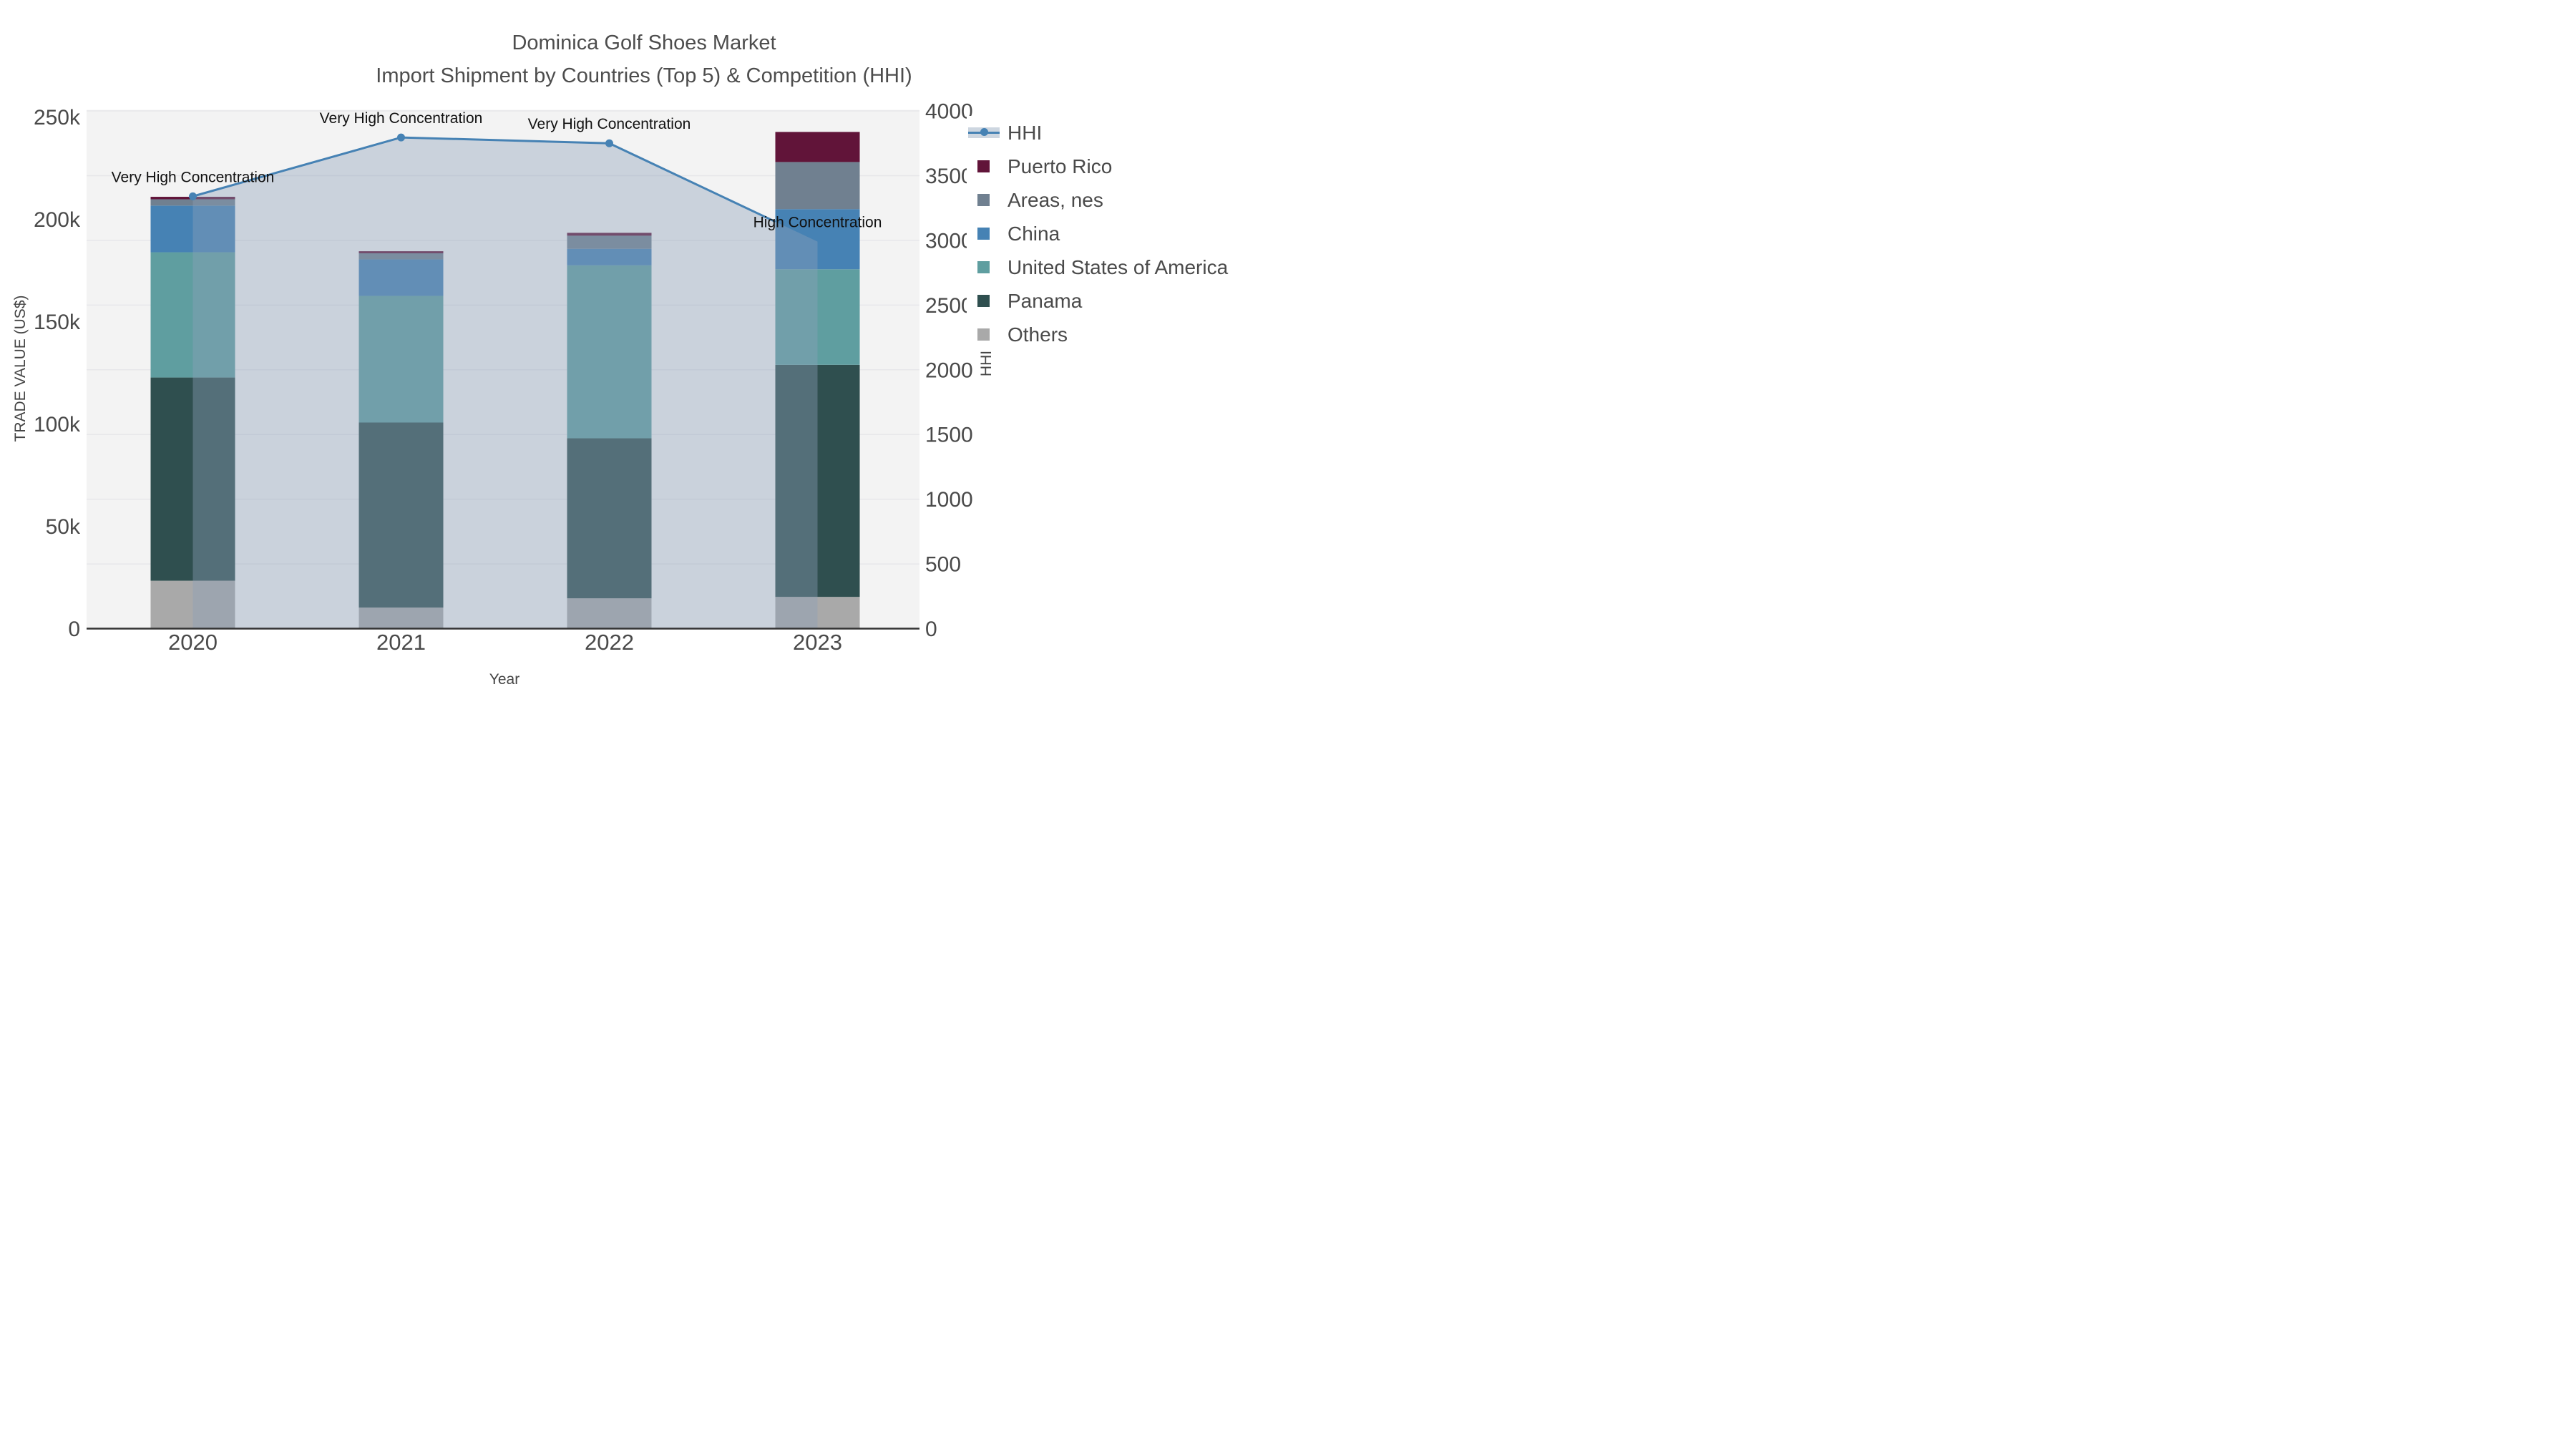 Image resolution: width=2576 pixels, height=1449 pixels. I want to click on bar-segment-2021-united-states-of-america, so click(401, 359).